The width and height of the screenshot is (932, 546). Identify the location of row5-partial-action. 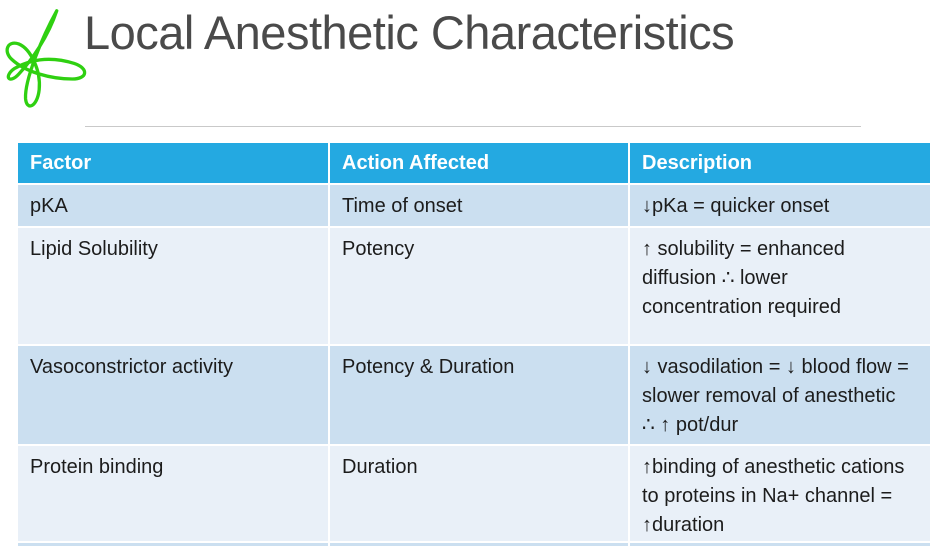
(479, 544).